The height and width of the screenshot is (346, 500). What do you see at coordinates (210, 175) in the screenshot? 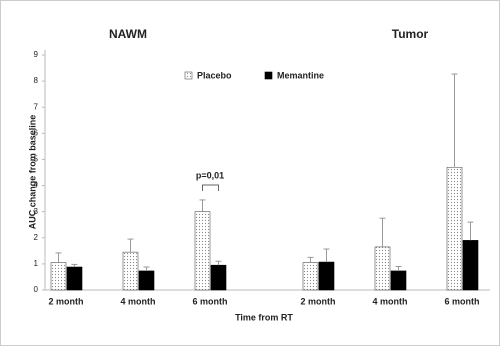
I see `annotation: p=0,01` at bounding box center [210, 175].